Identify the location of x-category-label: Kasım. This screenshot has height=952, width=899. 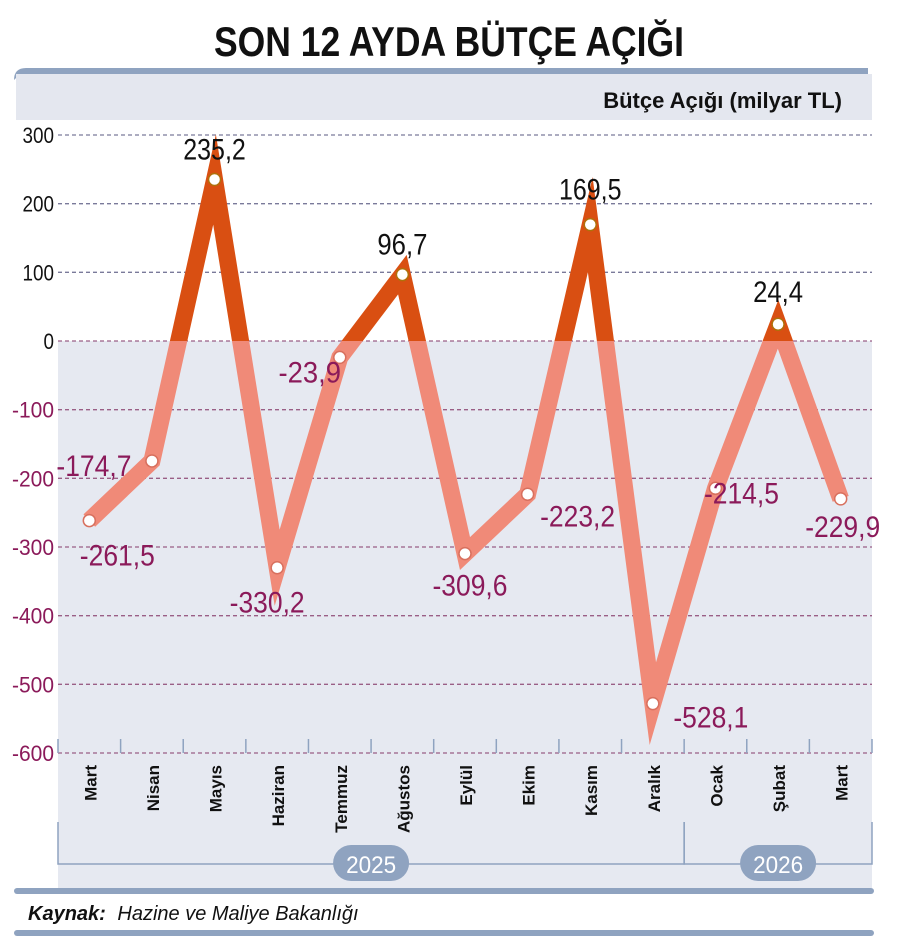
(591, 790).